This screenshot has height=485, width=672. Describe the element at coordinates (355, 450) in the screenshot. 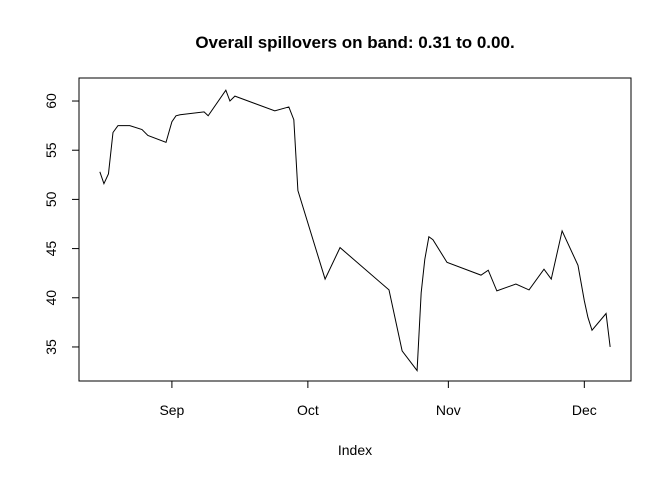

I see `x-axis-label: Index` at that location.